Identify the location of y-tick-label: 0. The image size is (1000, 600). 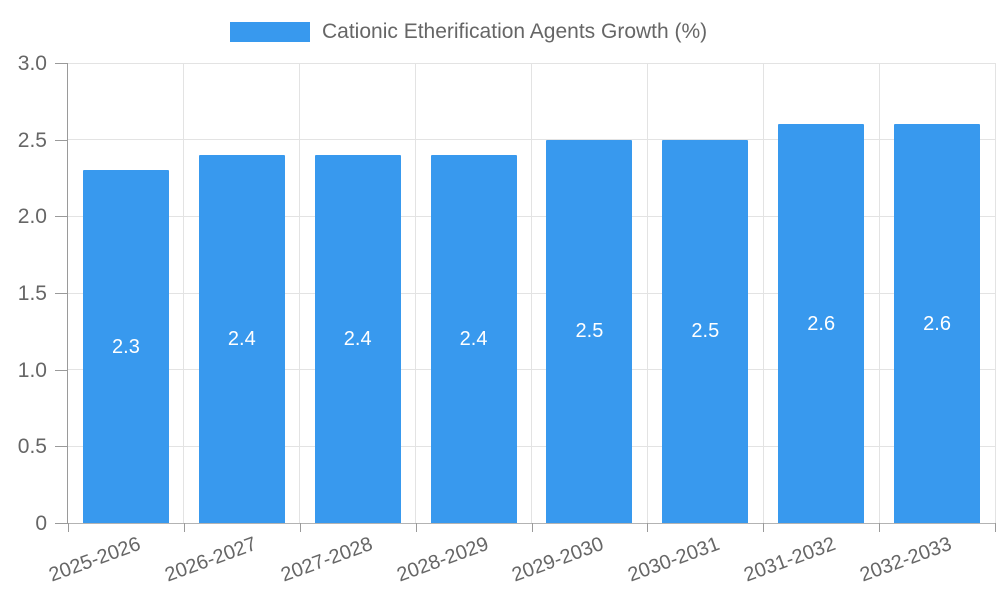
(41, 523).